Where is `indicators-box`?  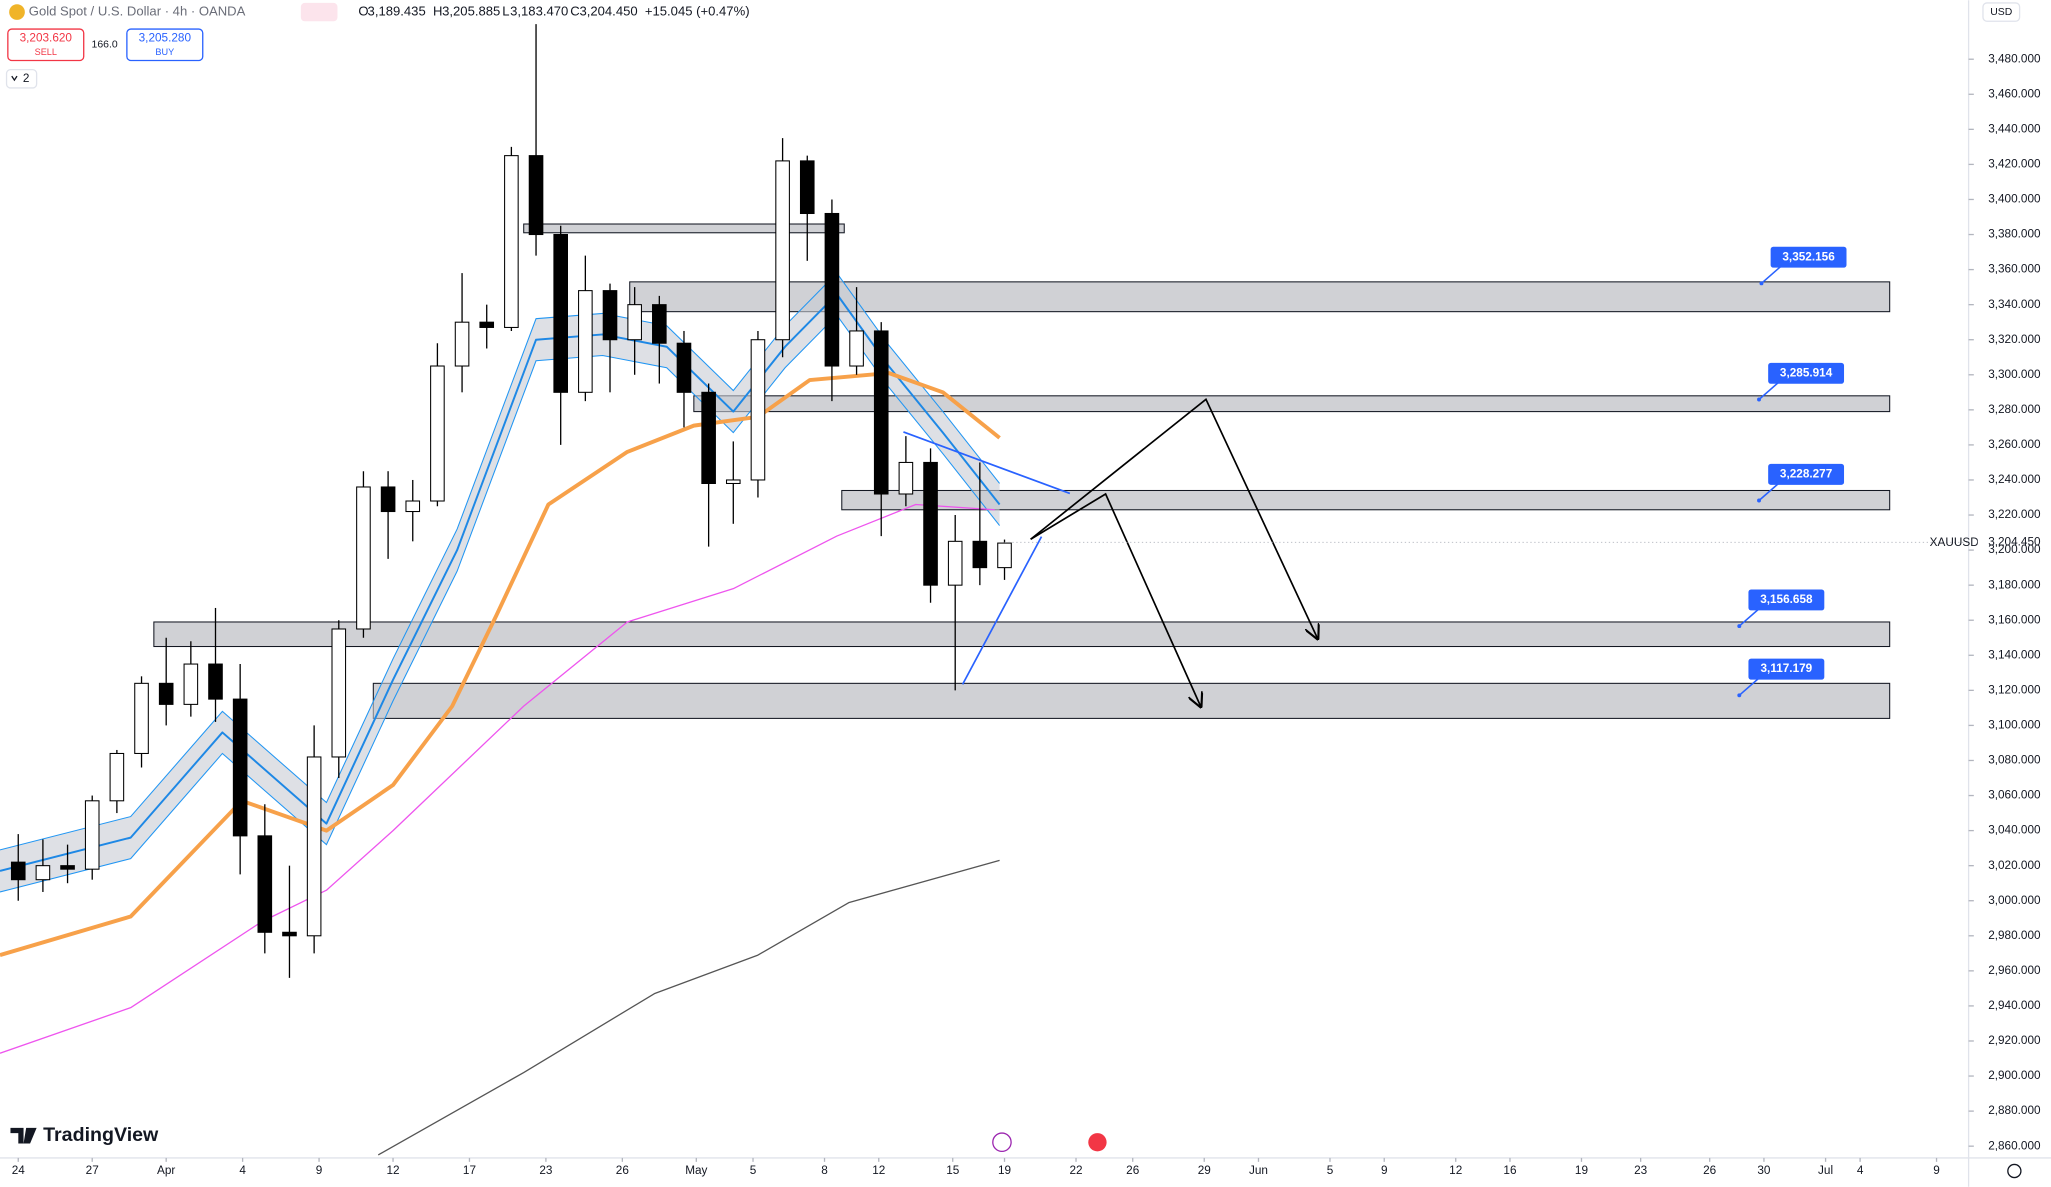
indicators-box is located at coordinates (21, 78).